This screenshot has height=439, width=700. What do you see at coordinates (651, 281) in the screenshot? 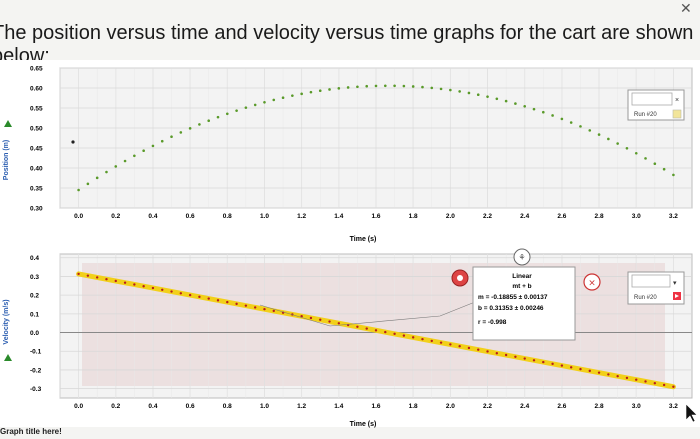
I see `velocity-legend-swatch` at bounding box center [651, 281].